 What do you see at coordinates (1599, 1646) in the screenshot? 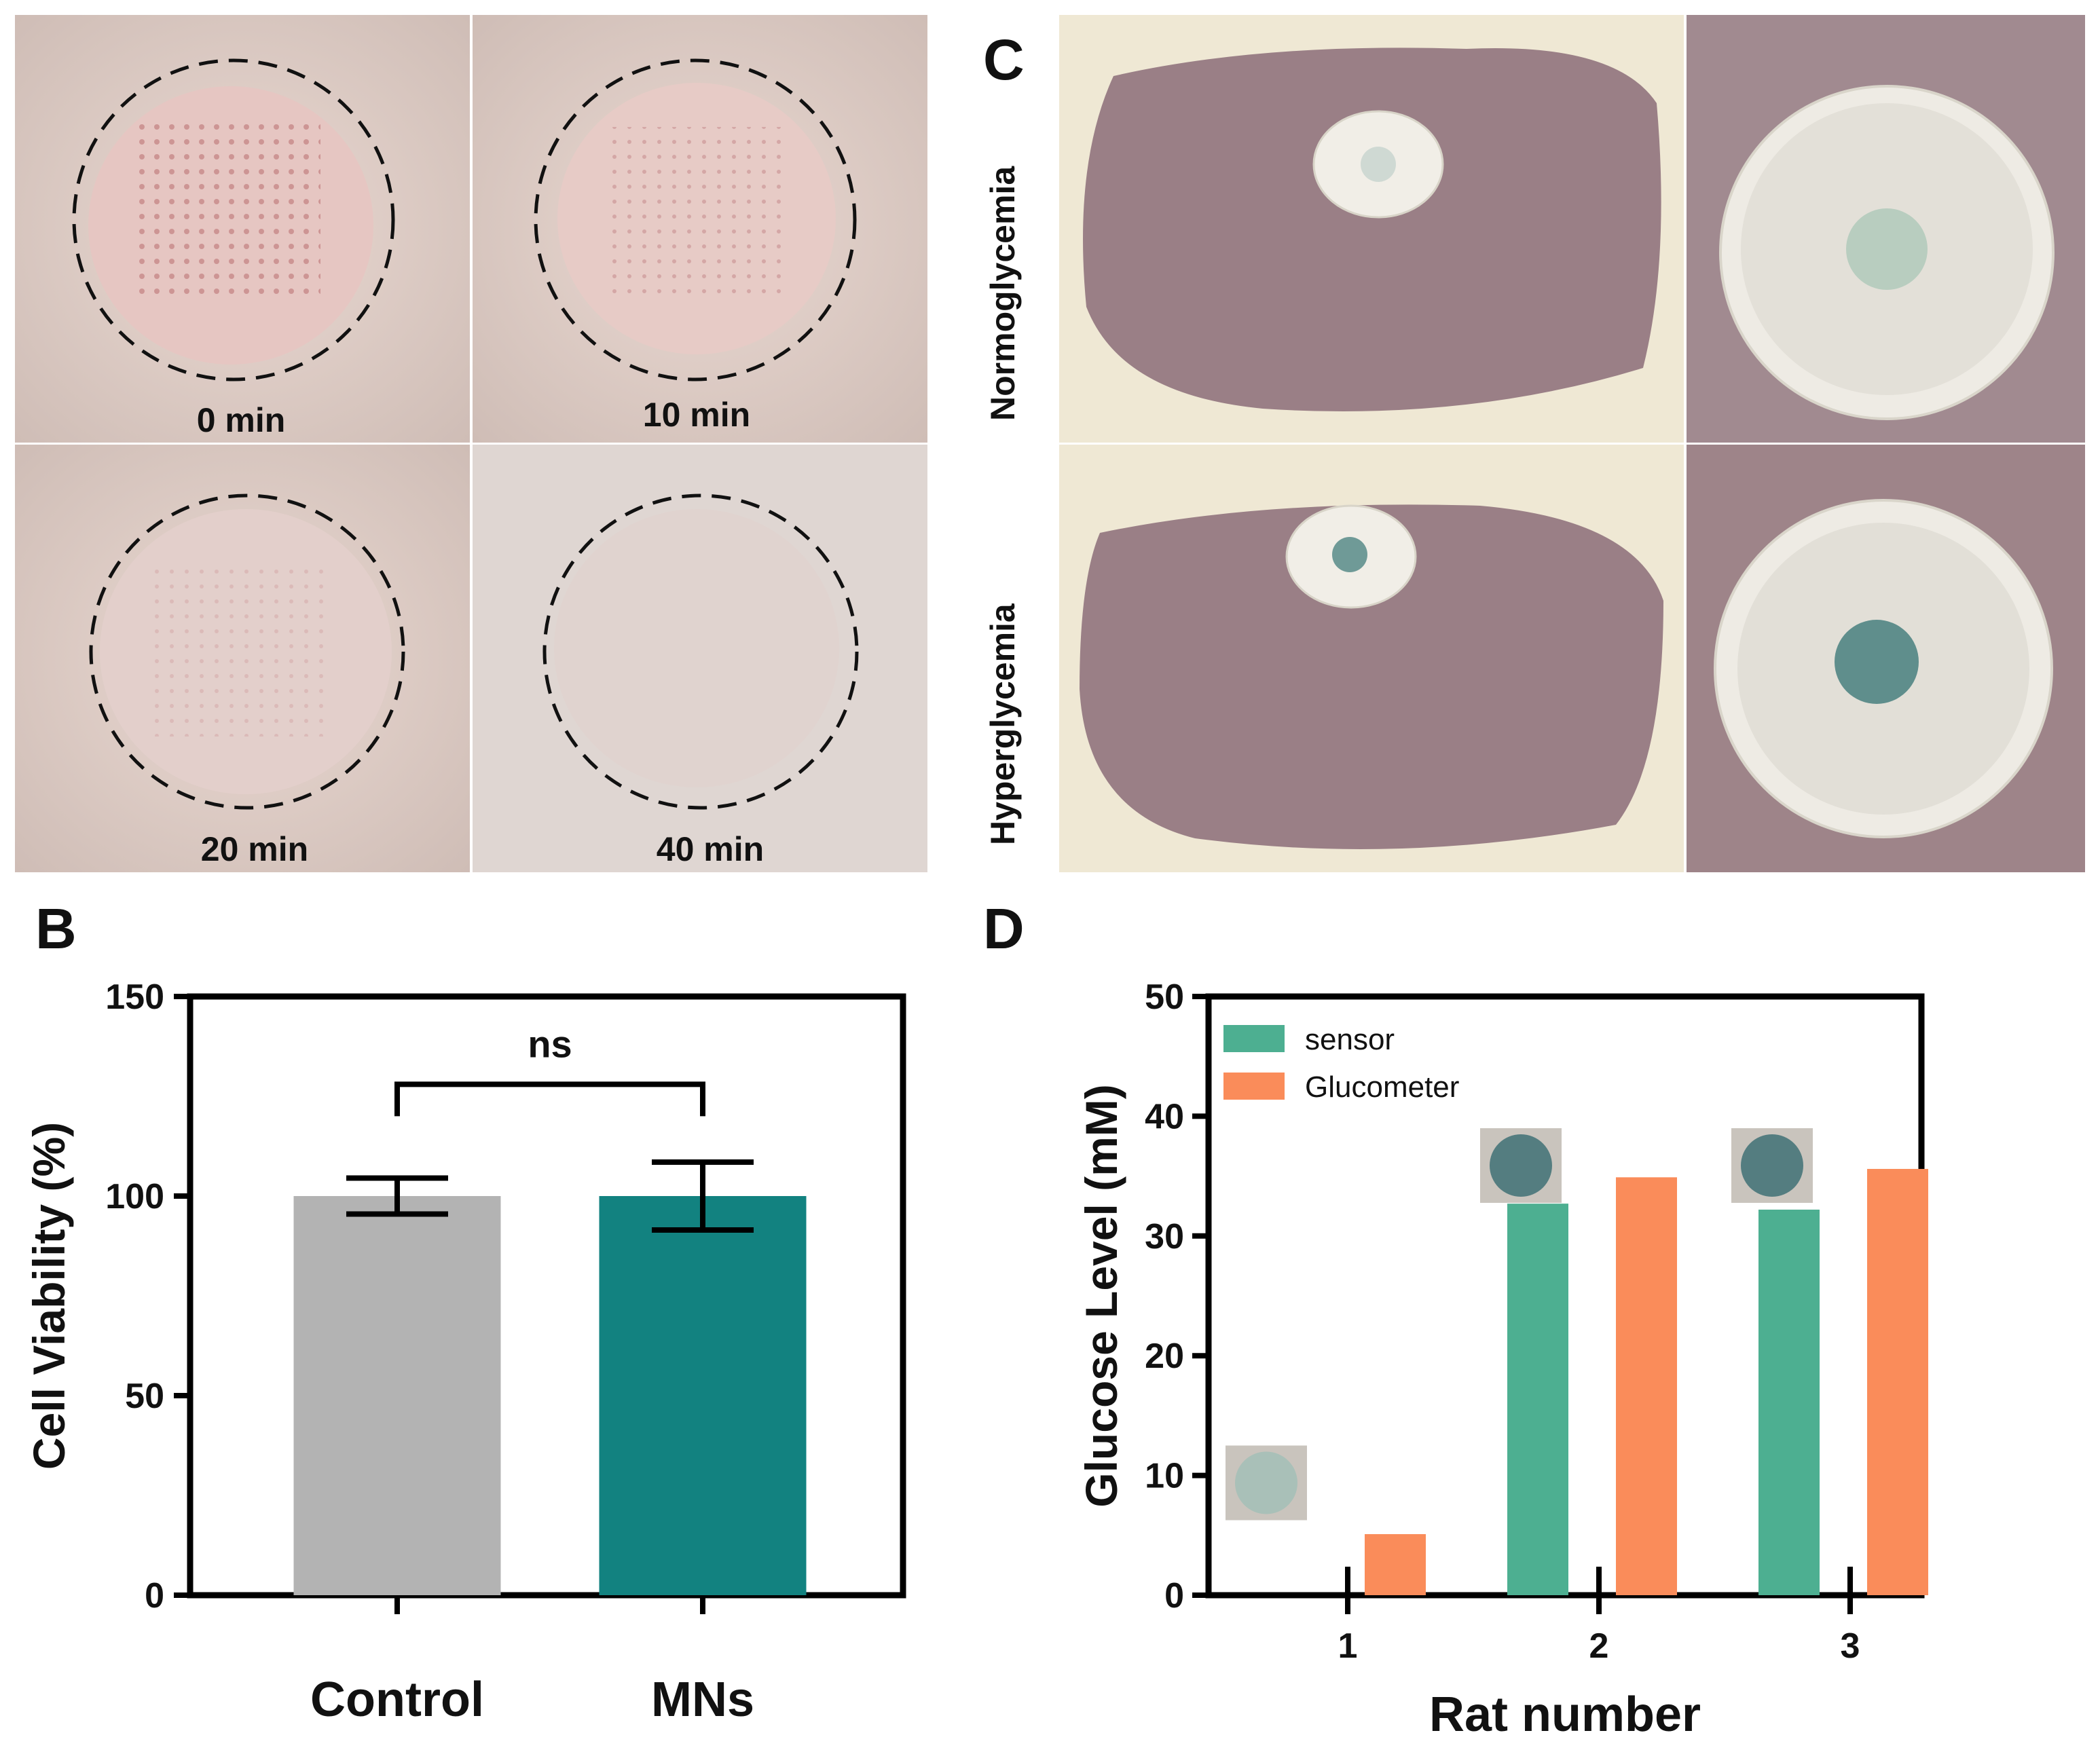
I see `x-tick-label: 2` at bounding box center [1599, 1646].